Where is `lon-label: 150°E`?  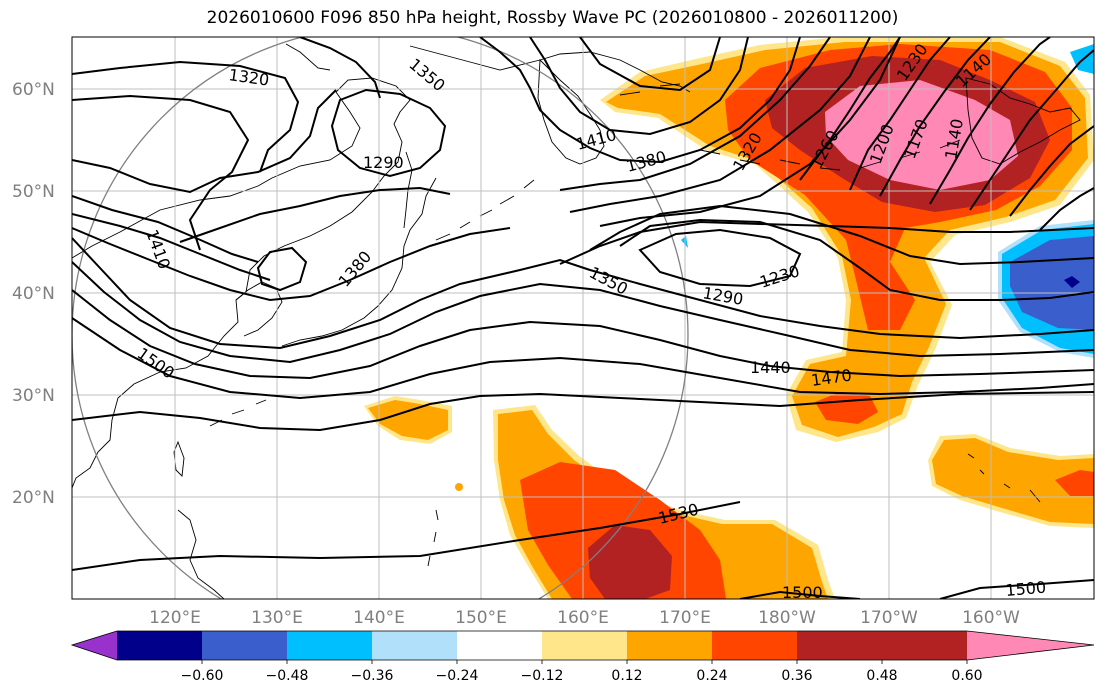
lon-label: 150°E is located at coordinates (481, 618).